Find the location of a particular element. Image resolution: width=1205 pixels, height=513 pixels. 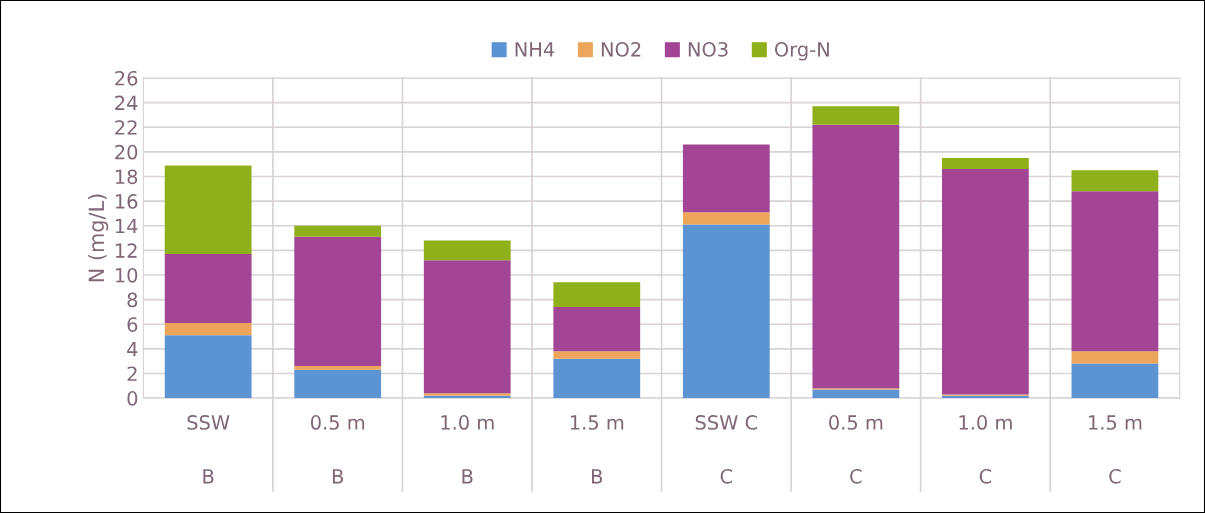

category-label: 1.5 m B is located at coordinates (597, 449).